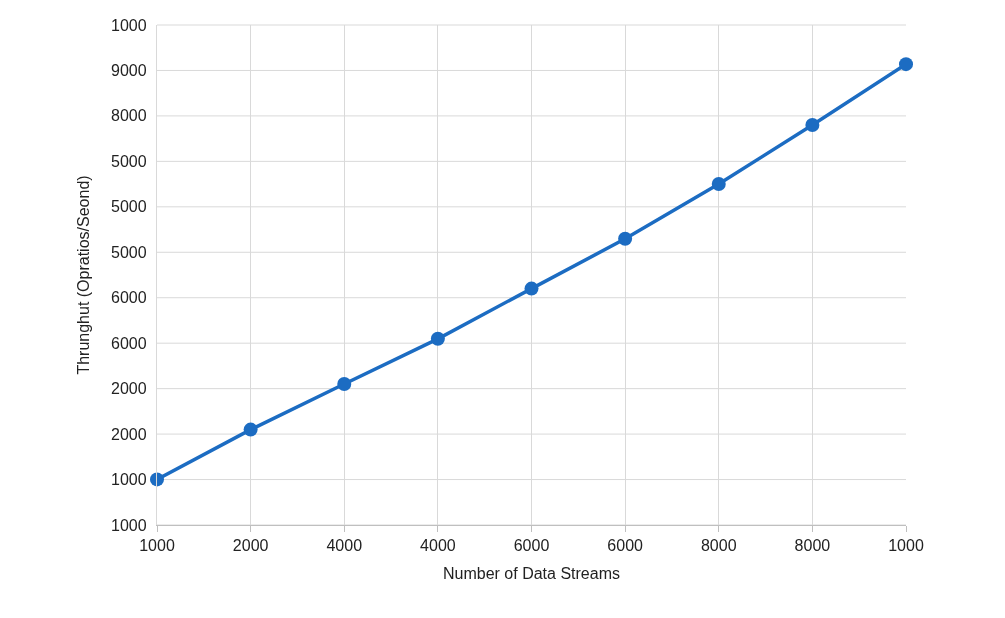 This screenshot has height=618, width=1005. Describe the element at coordinates (129, 115) in the screenshot. I see `text: 8000` at that location.